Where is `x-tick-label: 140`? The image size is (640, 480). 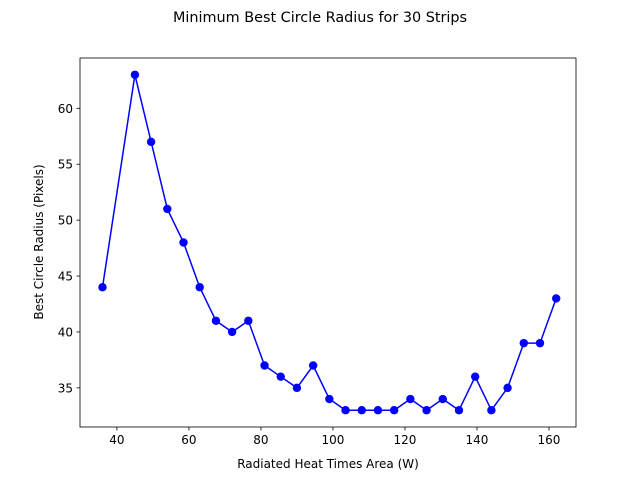 x-tick-label: 140 is located at coordinates (477, 440).